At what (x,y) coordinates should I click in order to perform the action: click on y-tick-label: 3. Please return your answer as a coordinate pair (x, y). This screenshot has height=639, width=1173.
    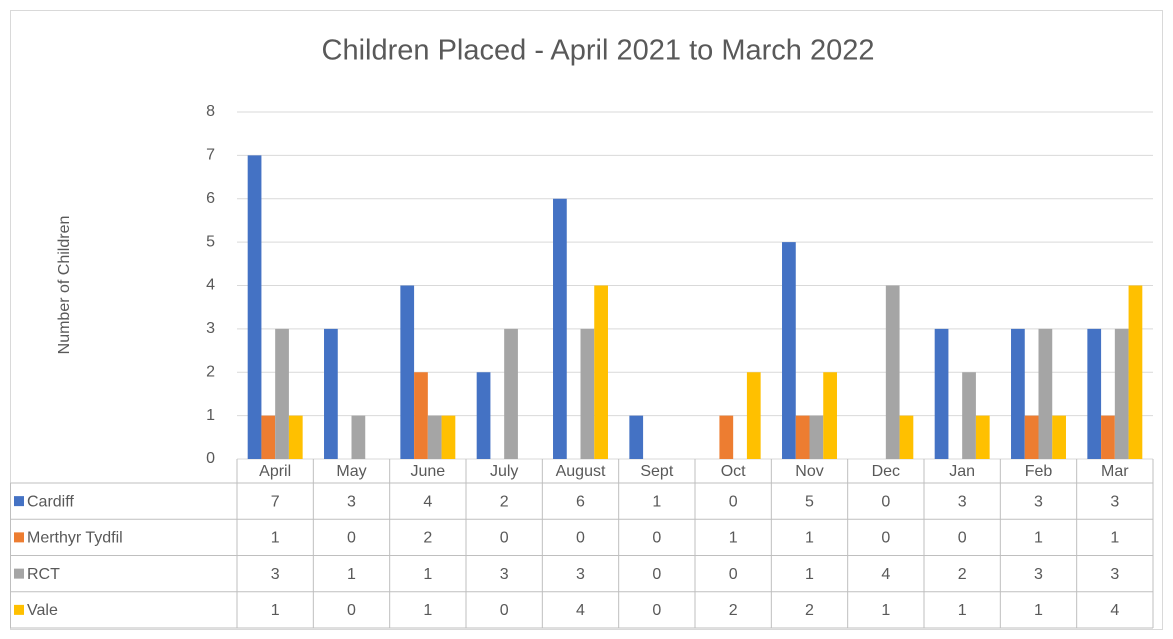
    Looking at the image, I should click on (210, 328).